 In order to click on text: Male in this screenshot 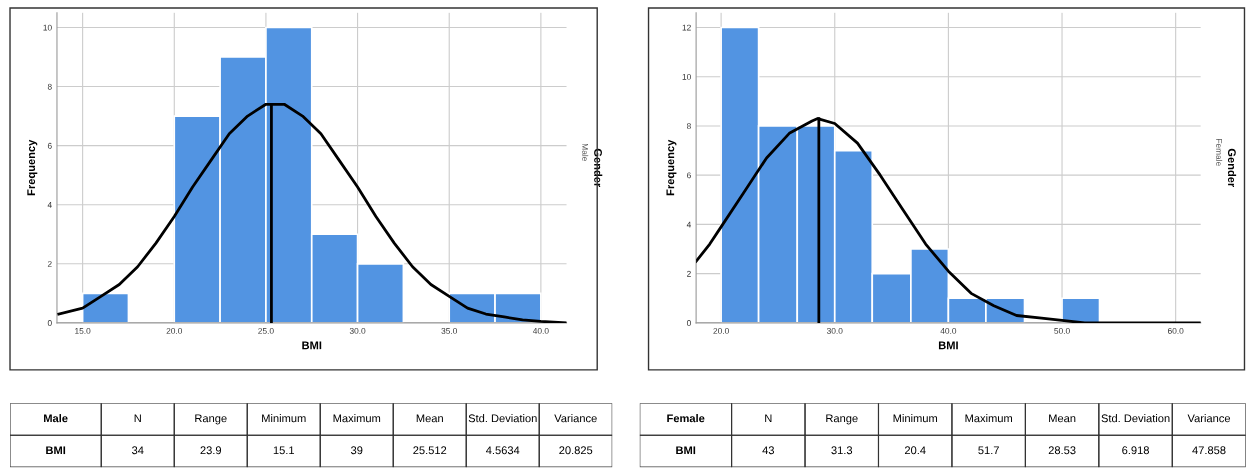, I will do `click(585, 152)`.